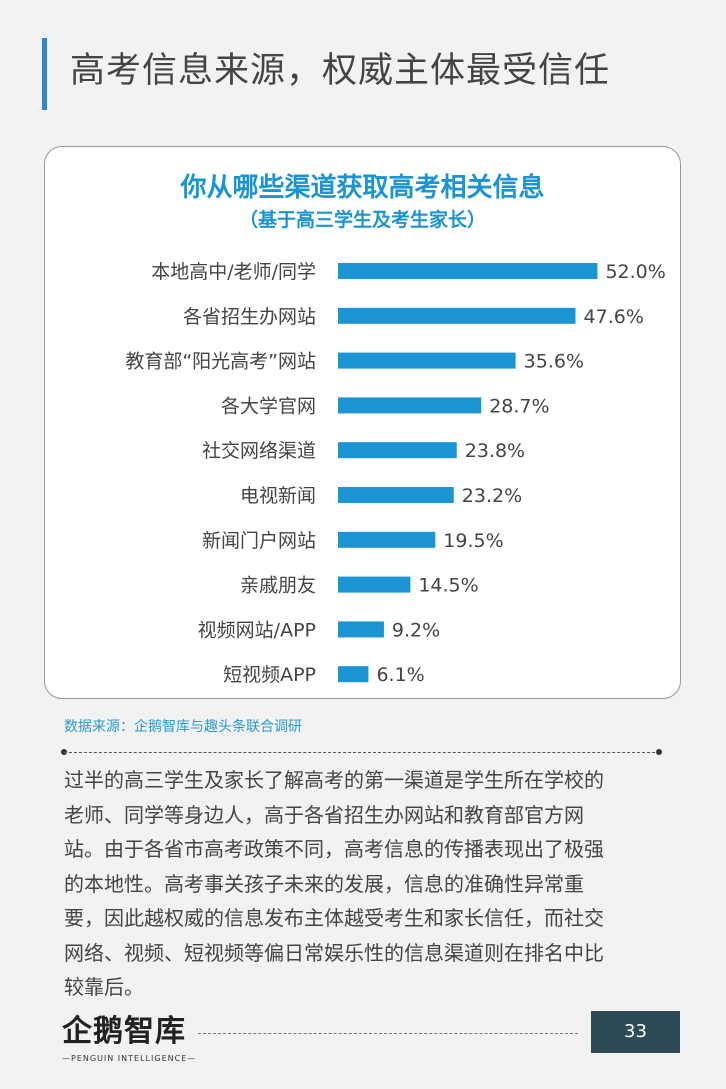 The width and height of the screenshot is (726, 1089). What do you see at coordinates (268, 406) in the screenshot?
I see `category-label: 各大学官网` at bounding box center [268, 406].